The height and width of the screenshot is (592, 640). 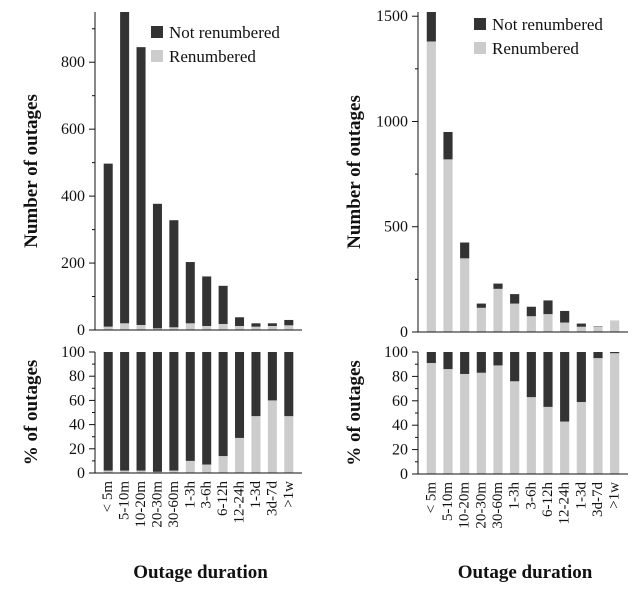 I want to click on left-pct-category-label-2: 10-20m, so click(x=141, y=504).